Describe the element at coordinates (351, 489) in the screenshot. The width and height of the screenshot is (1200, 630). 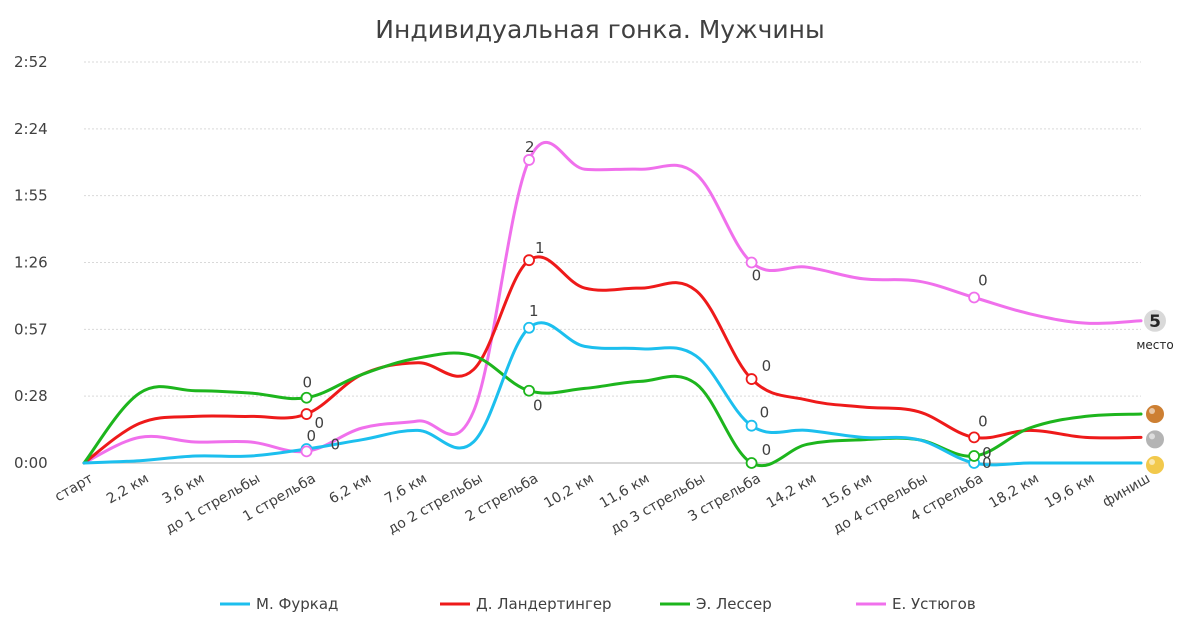
I see `x-tick-label: 6,2 км` at that location.